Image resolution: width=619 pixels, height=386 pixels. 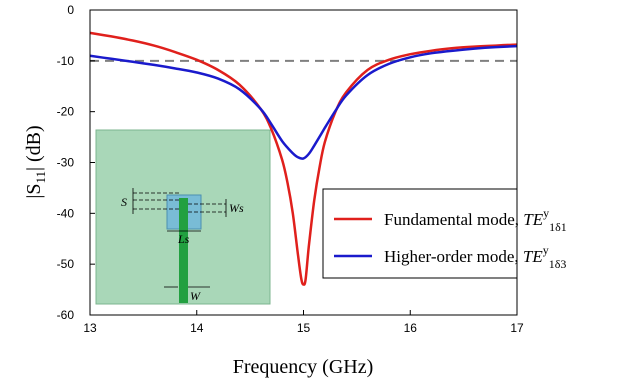 I want to click on y-tick-label: -60, so click(x=66, y=315).